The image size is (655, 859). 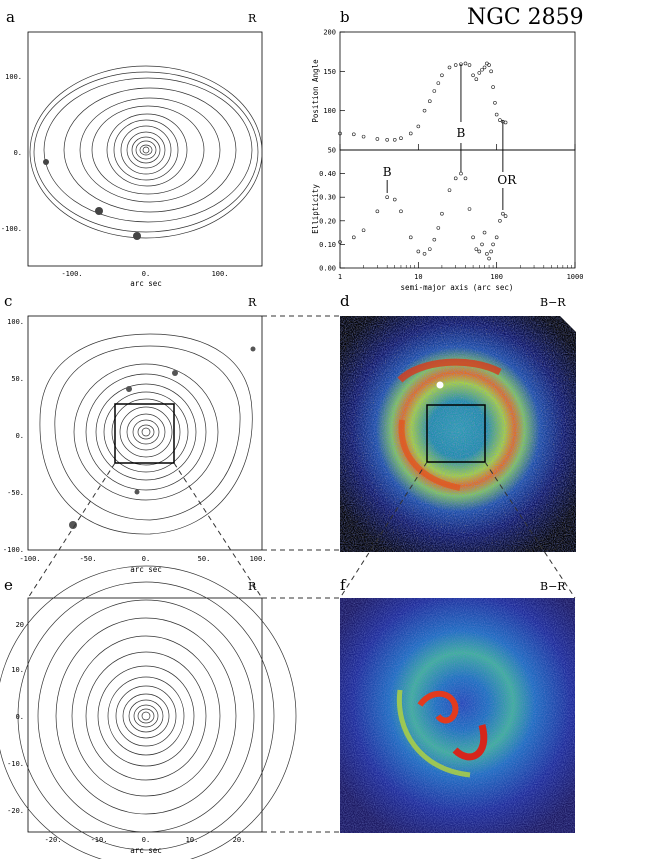 What do you see at coordinates (71, 274) in the screenshot?
I see `panel-a-xtick: -100.` at bounding box center [71, 274].